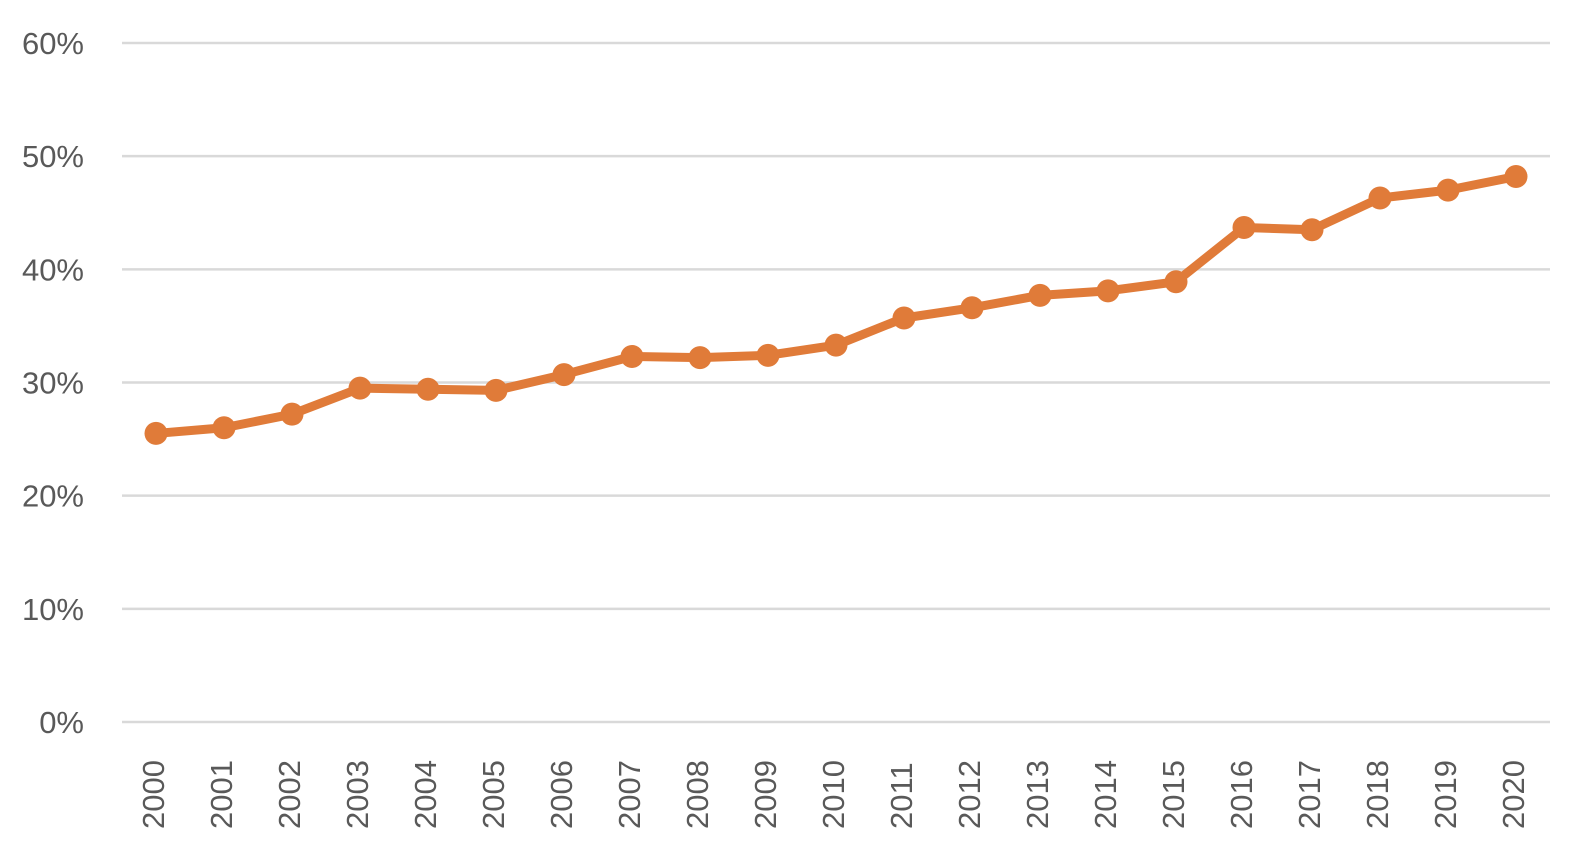  What do you see at coordinates (53, 609) in the screenshot?
I see `y-tick-label: 10%` at bounding box center [53, 609].